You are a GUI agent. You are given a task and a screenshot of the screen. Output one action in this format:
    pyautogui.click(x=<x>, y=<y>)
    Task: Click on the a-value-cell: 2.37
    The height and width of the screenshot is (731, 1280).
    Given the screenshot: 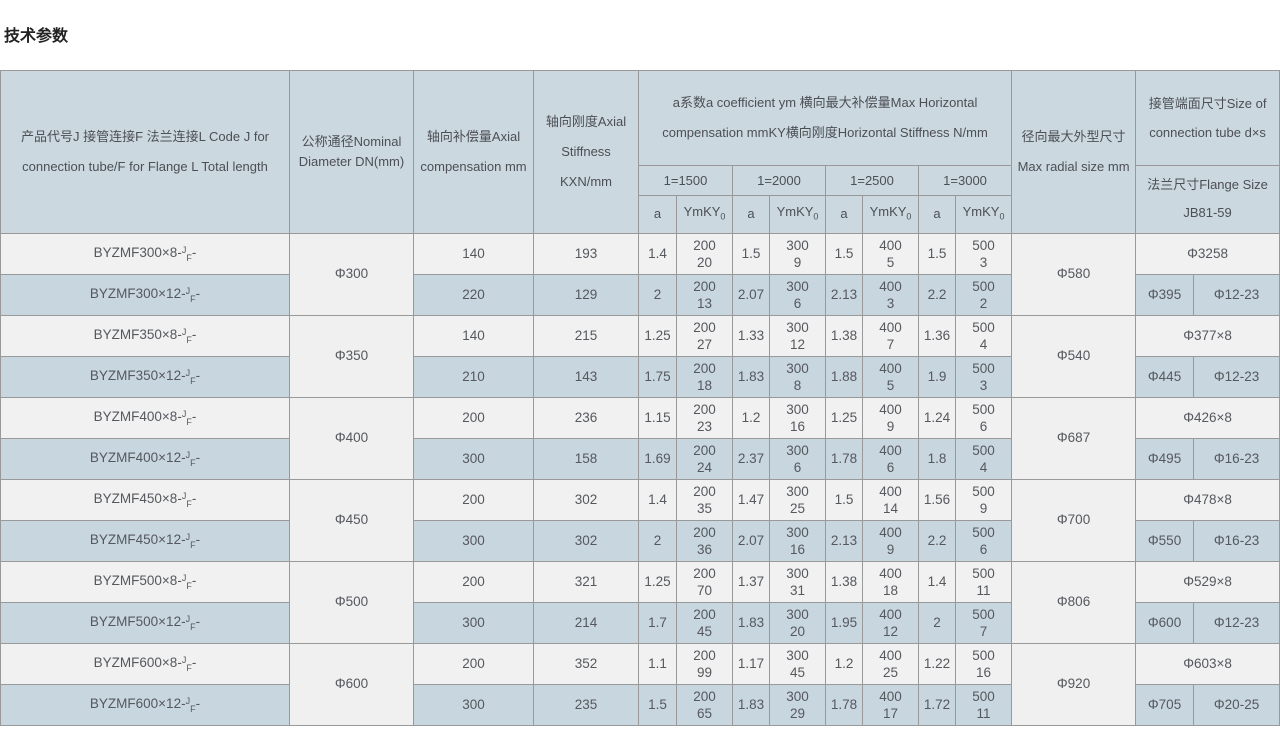 What is the action you would take?
    pyautogui.click(x=751, y=458)
    